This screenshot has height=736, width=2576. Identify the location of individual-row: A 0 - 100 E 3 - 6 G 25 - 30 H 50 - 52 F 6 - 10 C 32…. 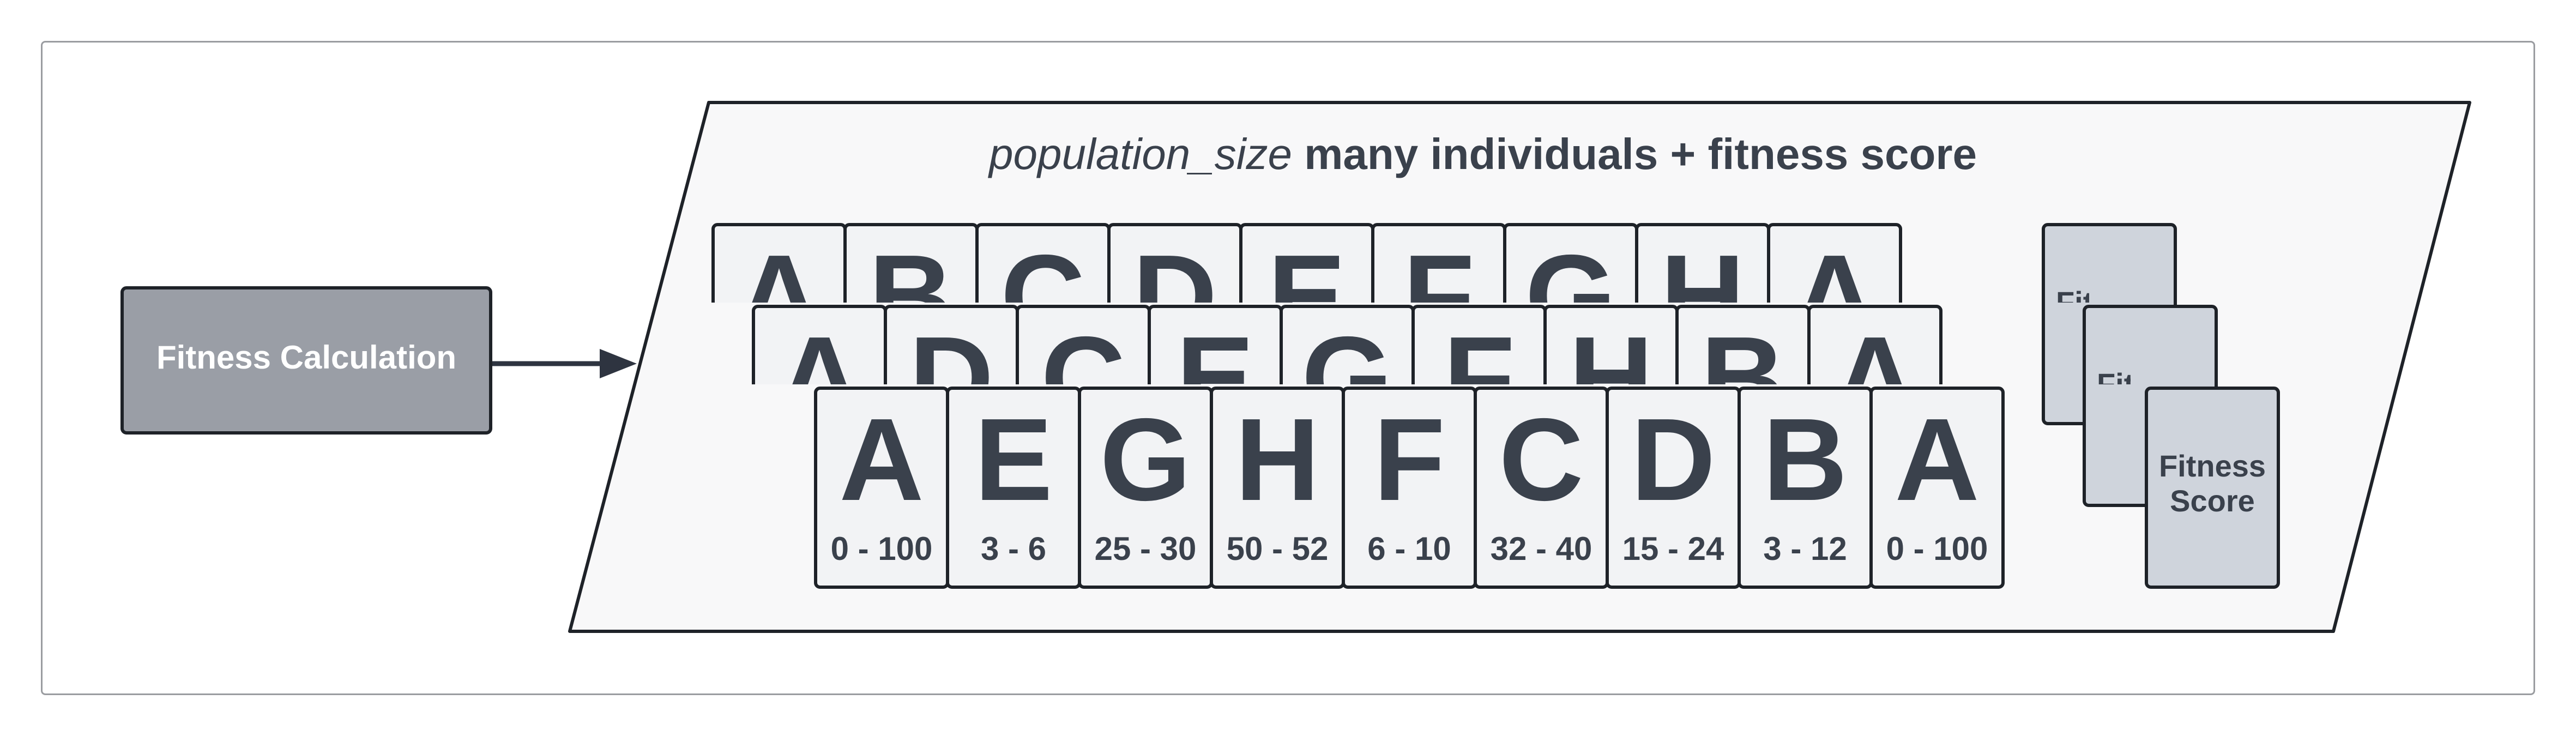
(1409, 488).